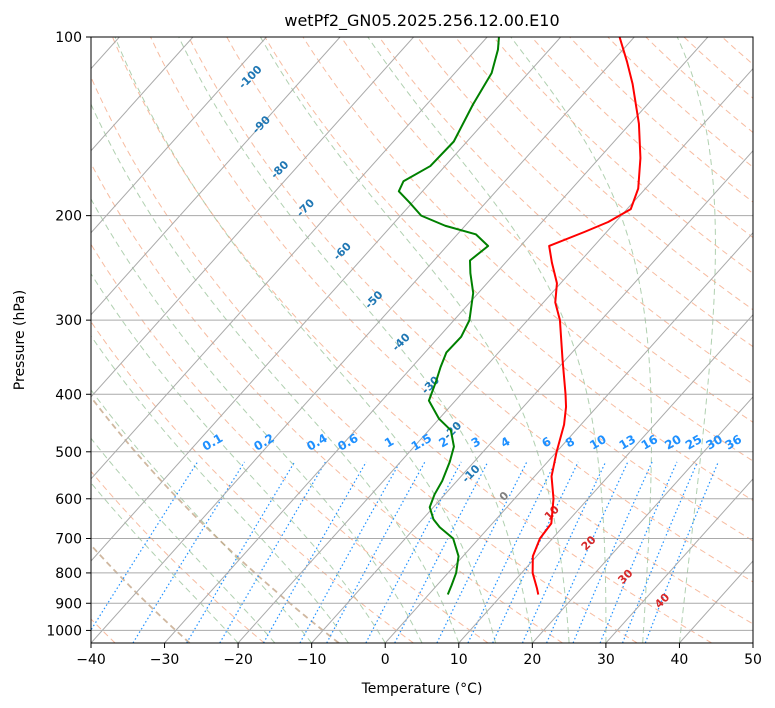  I want to click on y-tick-label: 400, so click(68, 395).